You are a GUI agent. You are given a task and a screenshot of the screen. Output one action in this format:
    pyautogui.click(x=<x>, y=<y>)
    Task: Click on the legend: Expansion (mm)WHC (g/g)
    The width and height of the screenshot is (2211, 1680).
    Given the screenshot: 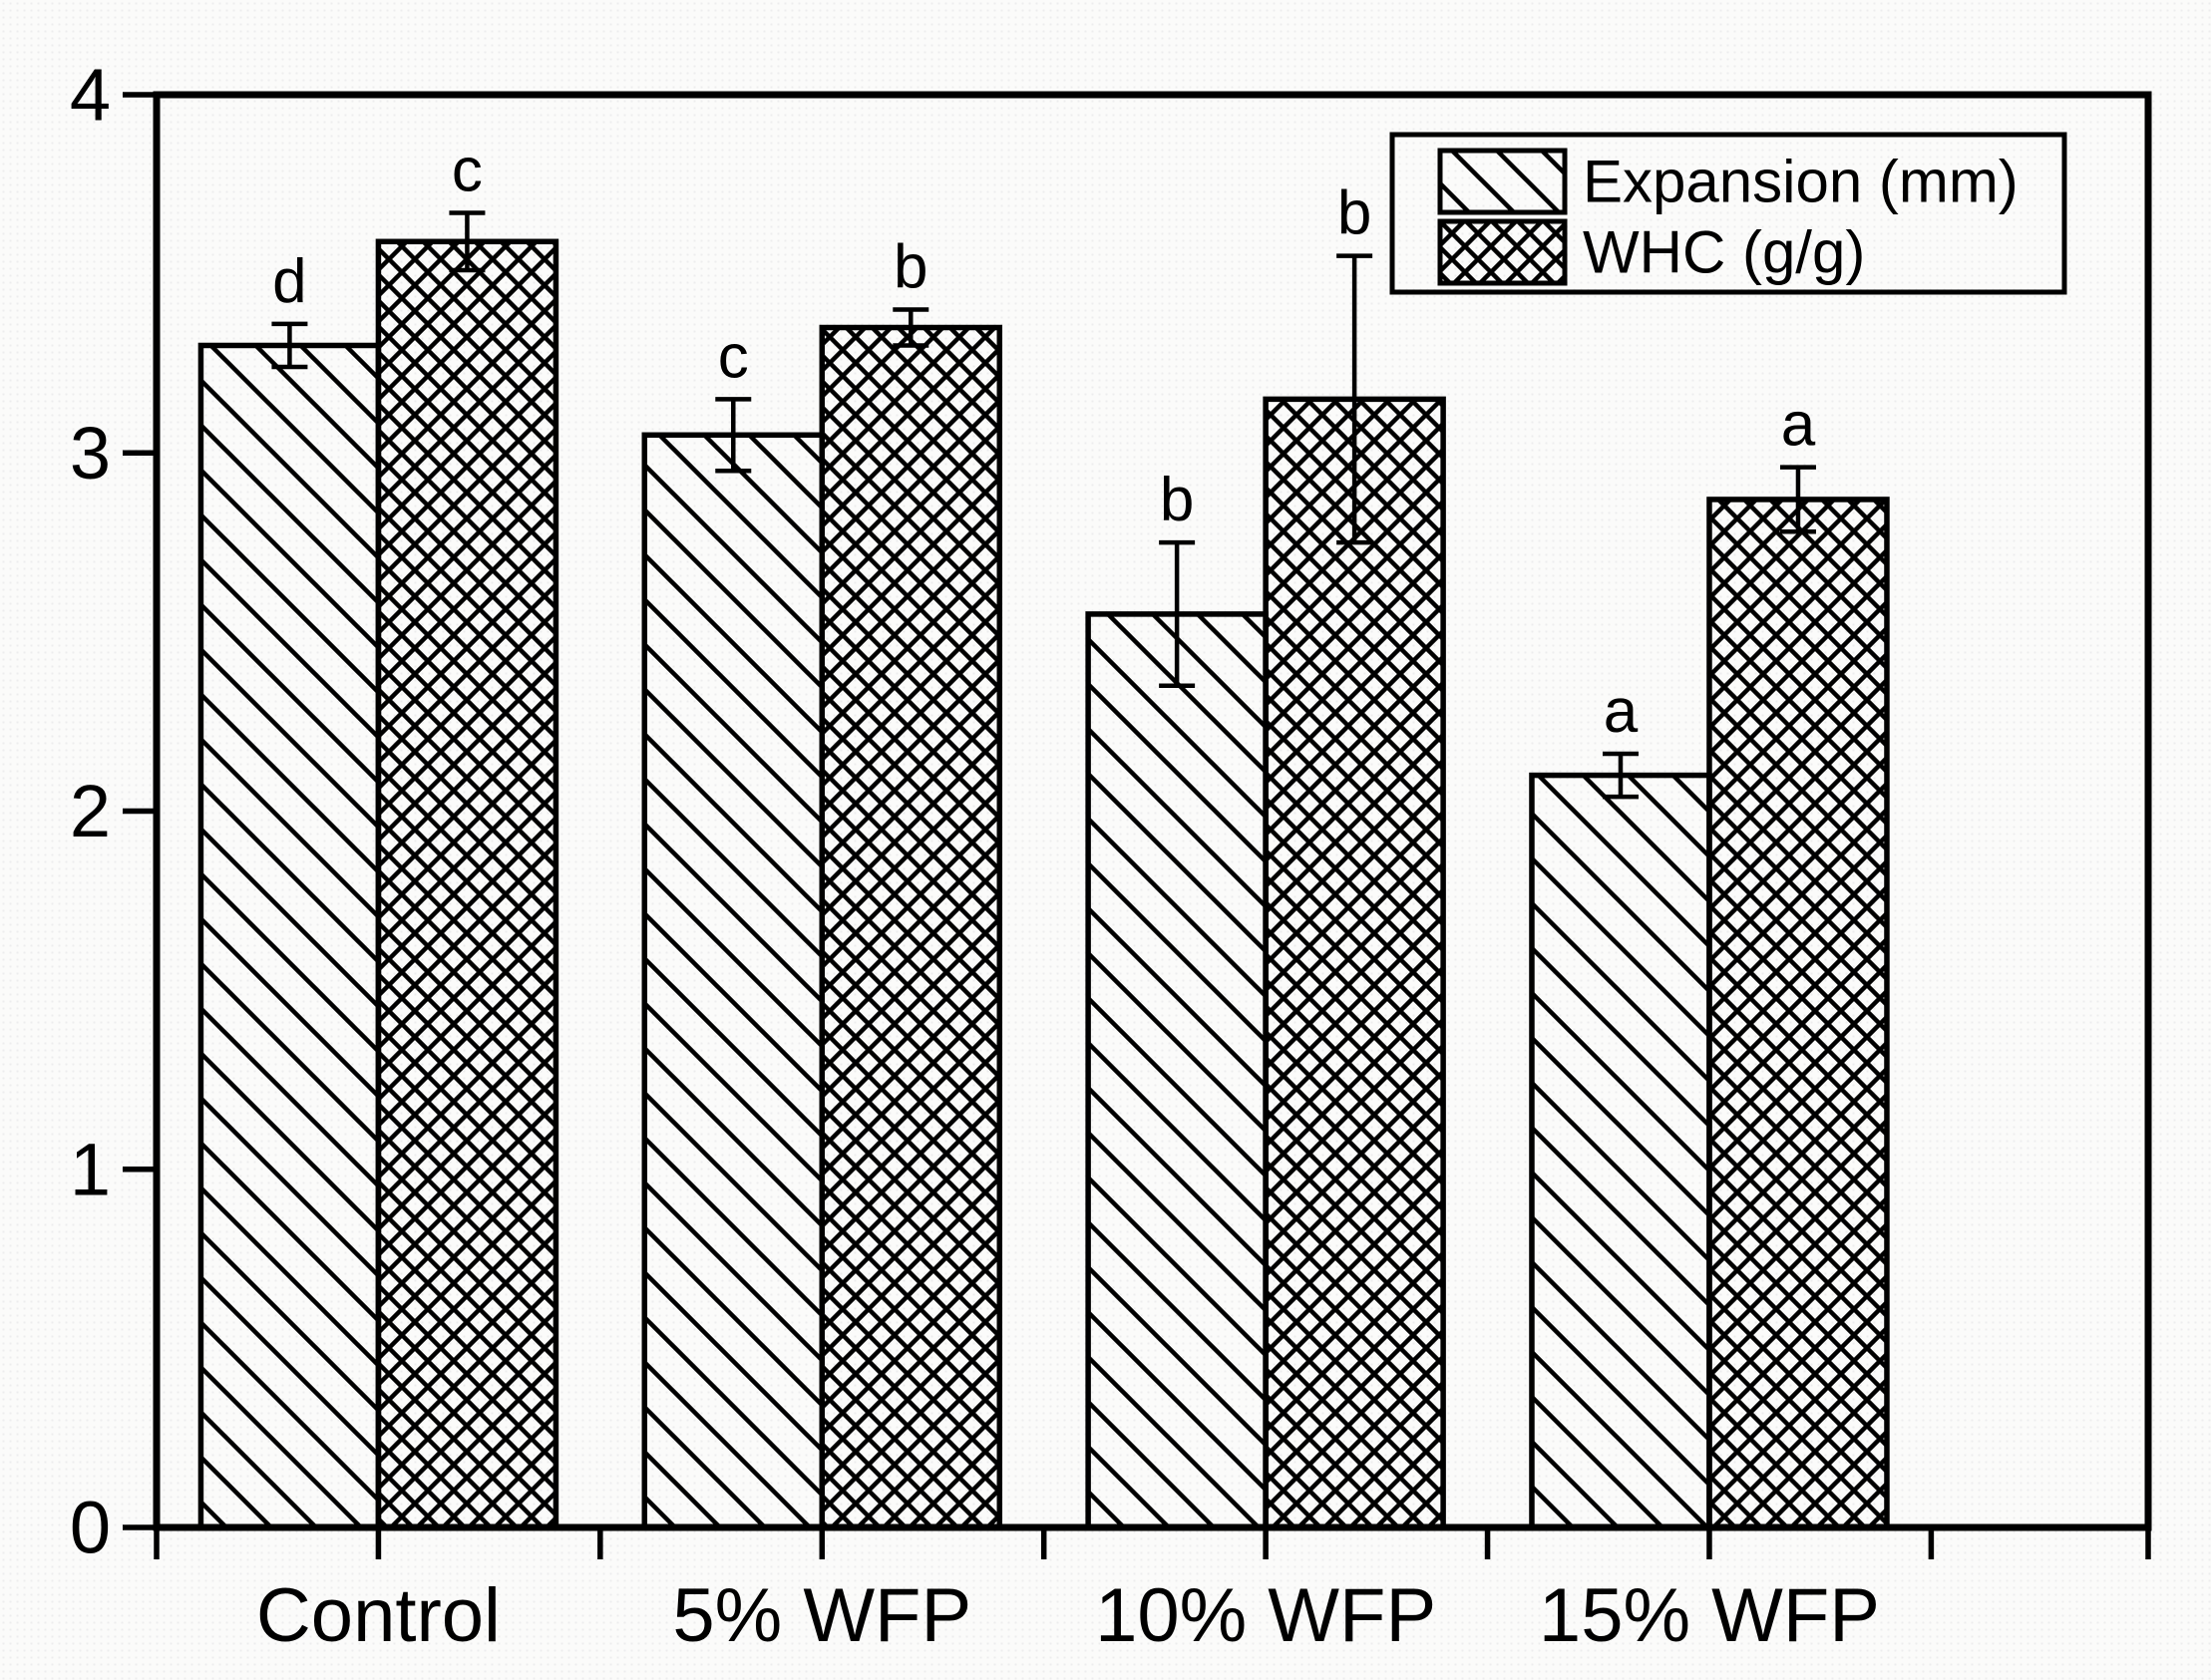 What is the action you would take?
    pyautogui.click(x=1728, y=213)
    